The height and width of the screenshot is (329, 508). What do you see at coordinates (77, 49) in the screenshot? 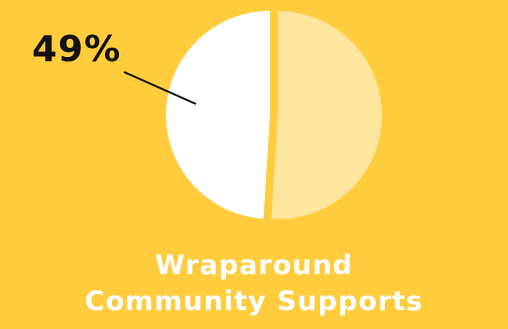
I see `slice-data-label: 49%` at bounding box center [77, 49].